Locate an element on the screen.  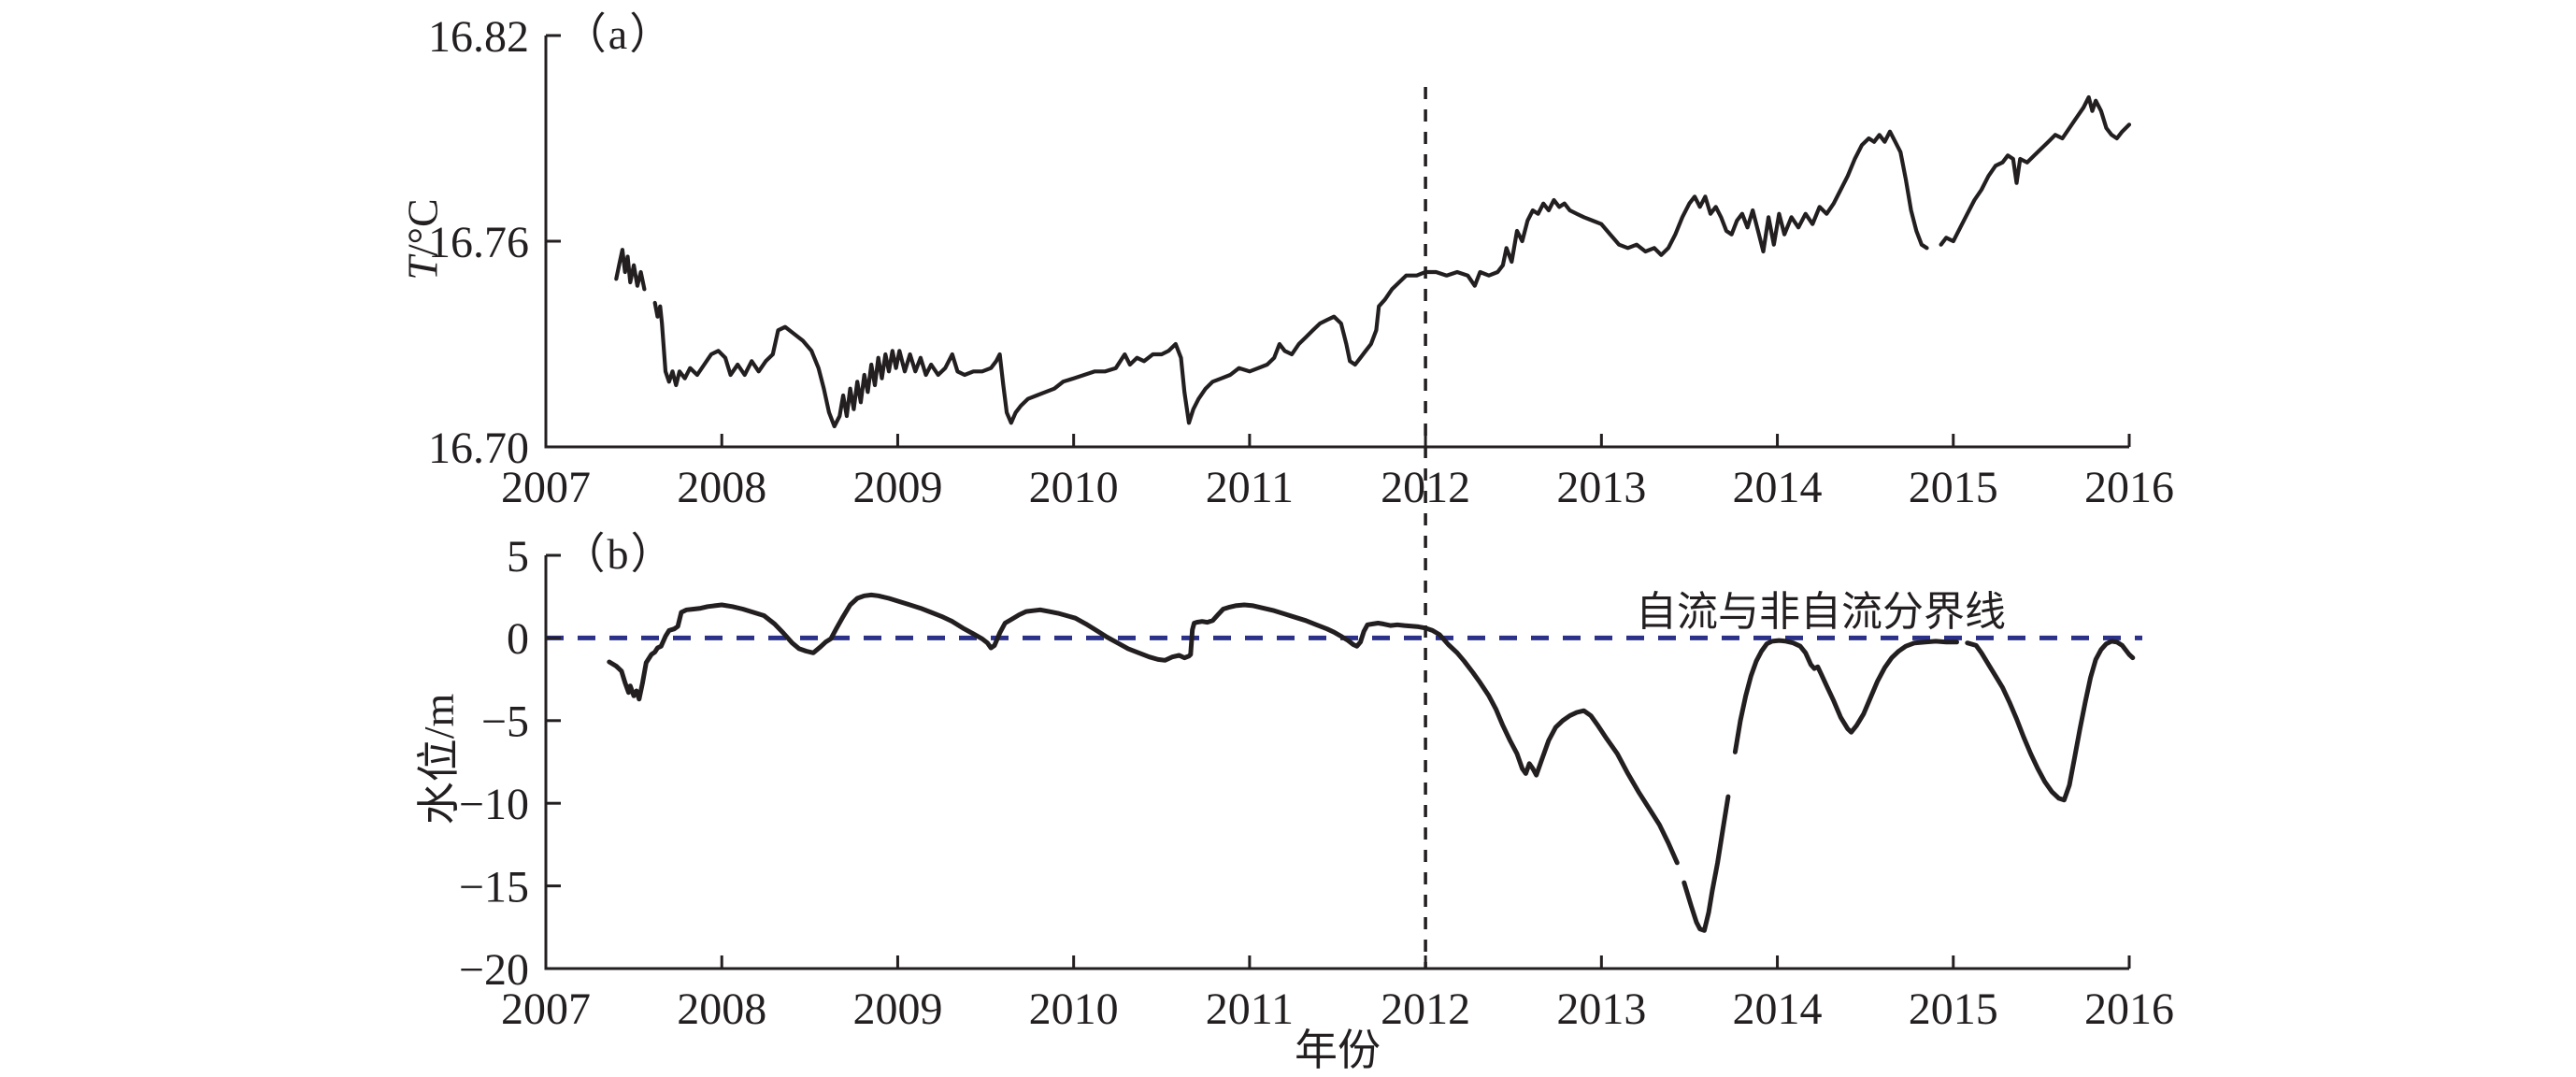
panel-a-xtick-label: 2010 is located at coordinates (1074, 488).